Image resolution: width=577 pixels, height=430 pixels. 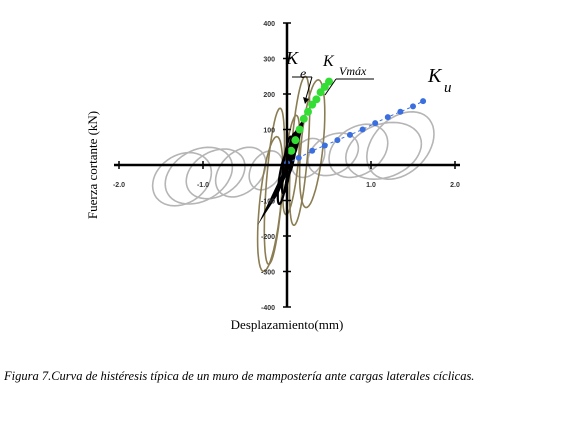 I want to click on ke-arrowhead, so click(x=306, y=100).